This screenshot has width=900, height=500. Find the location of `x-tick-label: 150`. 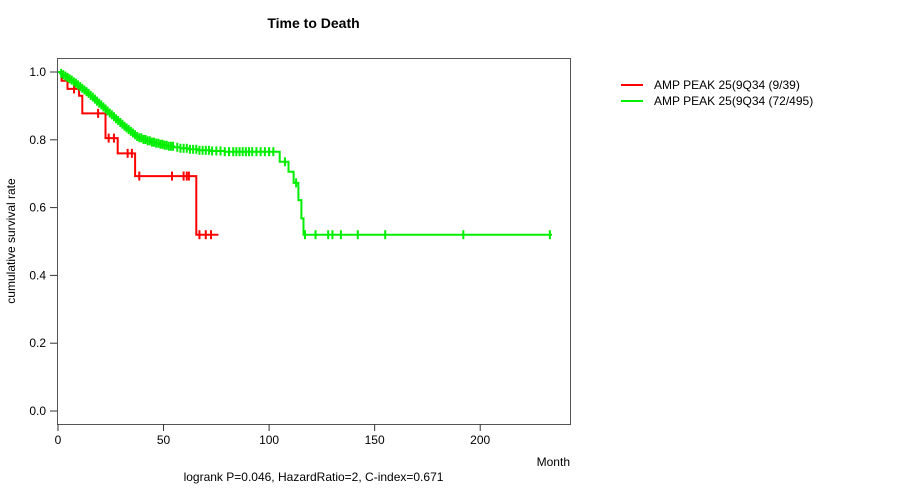

x-tick-label: 150 is located at coordinates (375, 440).